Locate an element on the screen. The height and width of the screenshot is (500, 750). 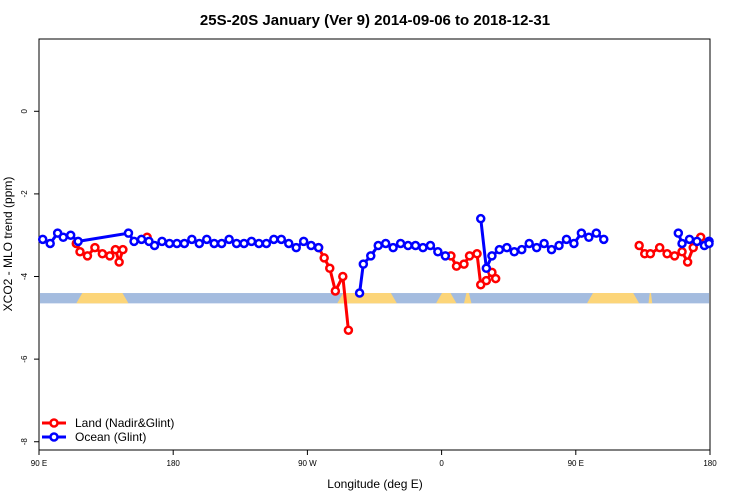
x-tick-label-2: 90 W is located at coordinates (307, 463).